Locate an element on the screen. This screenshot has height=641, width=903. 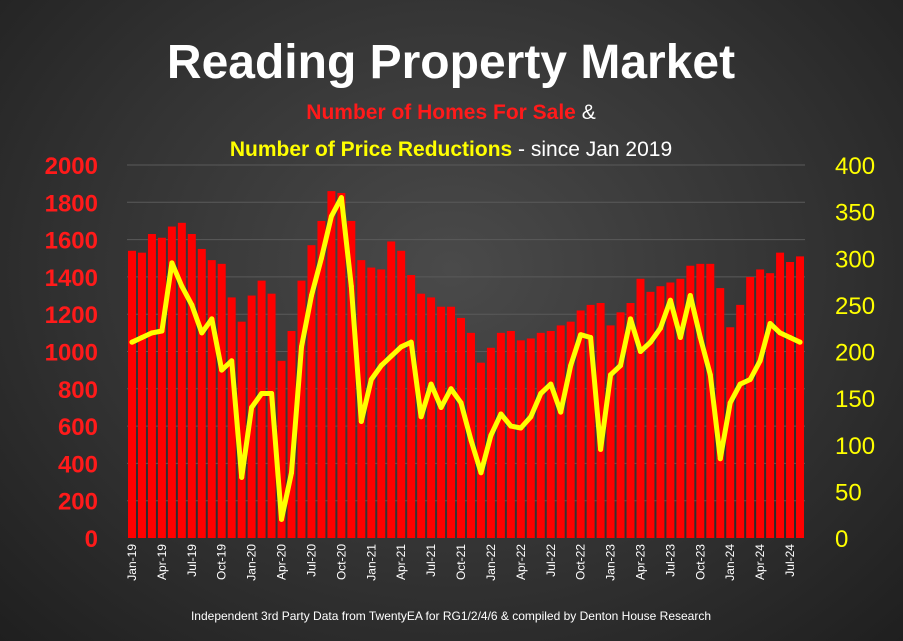
left-tick-1000: 1000 is located at coordinates (71, 353).